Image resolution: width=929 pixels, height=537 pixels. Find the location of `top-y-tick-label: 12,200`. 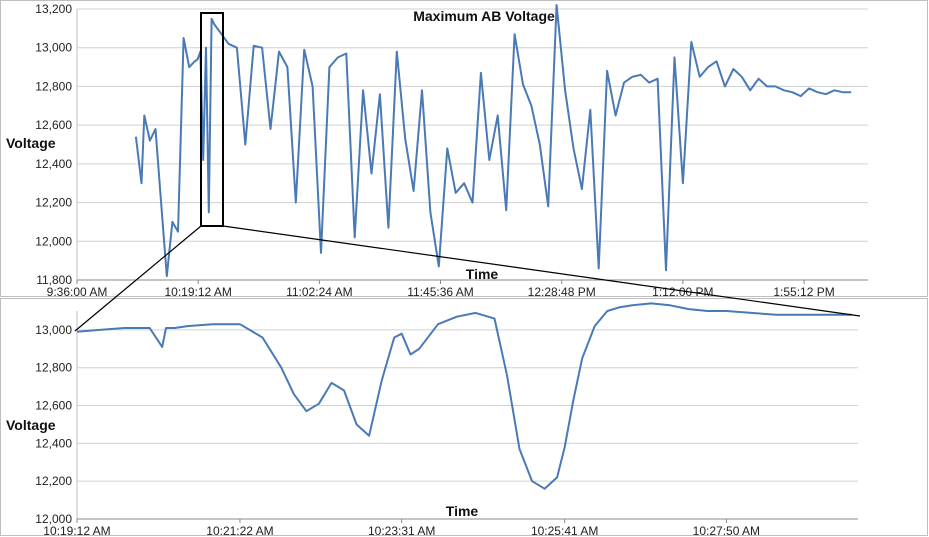

top-y-tick-label: 12,200 is located at coordinates (53, 203).